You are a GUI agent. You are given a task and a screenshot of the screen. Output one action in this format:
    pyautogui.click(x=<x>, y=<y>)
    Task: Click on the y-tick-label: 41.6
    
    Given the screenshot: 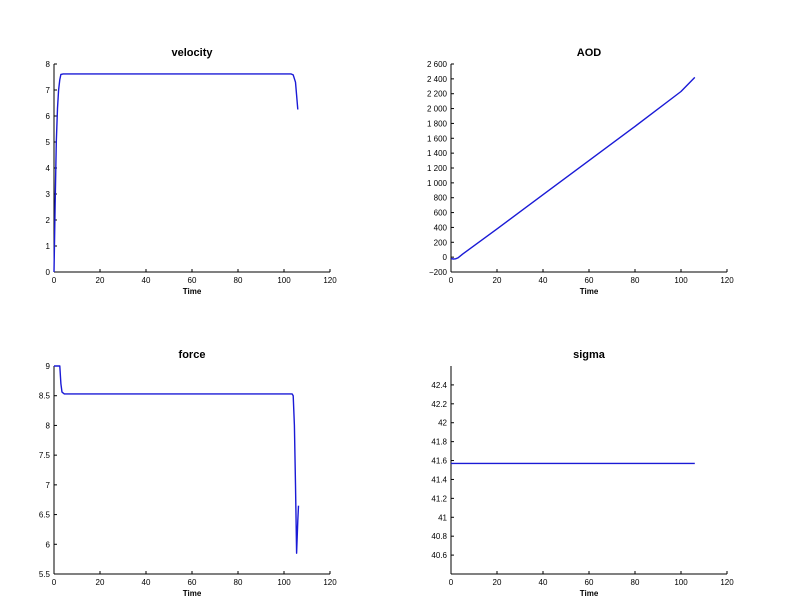 What is the action you would take?
    pyautogui.click(x=439, y=461)
    